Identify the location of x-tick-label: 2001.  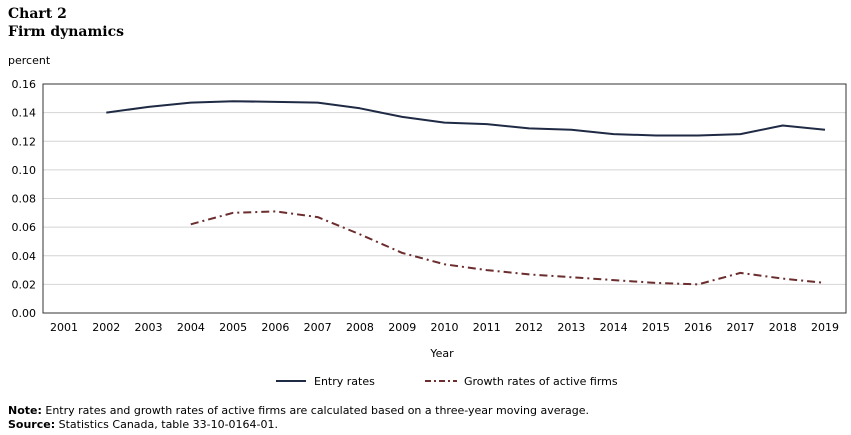
(64, 327).